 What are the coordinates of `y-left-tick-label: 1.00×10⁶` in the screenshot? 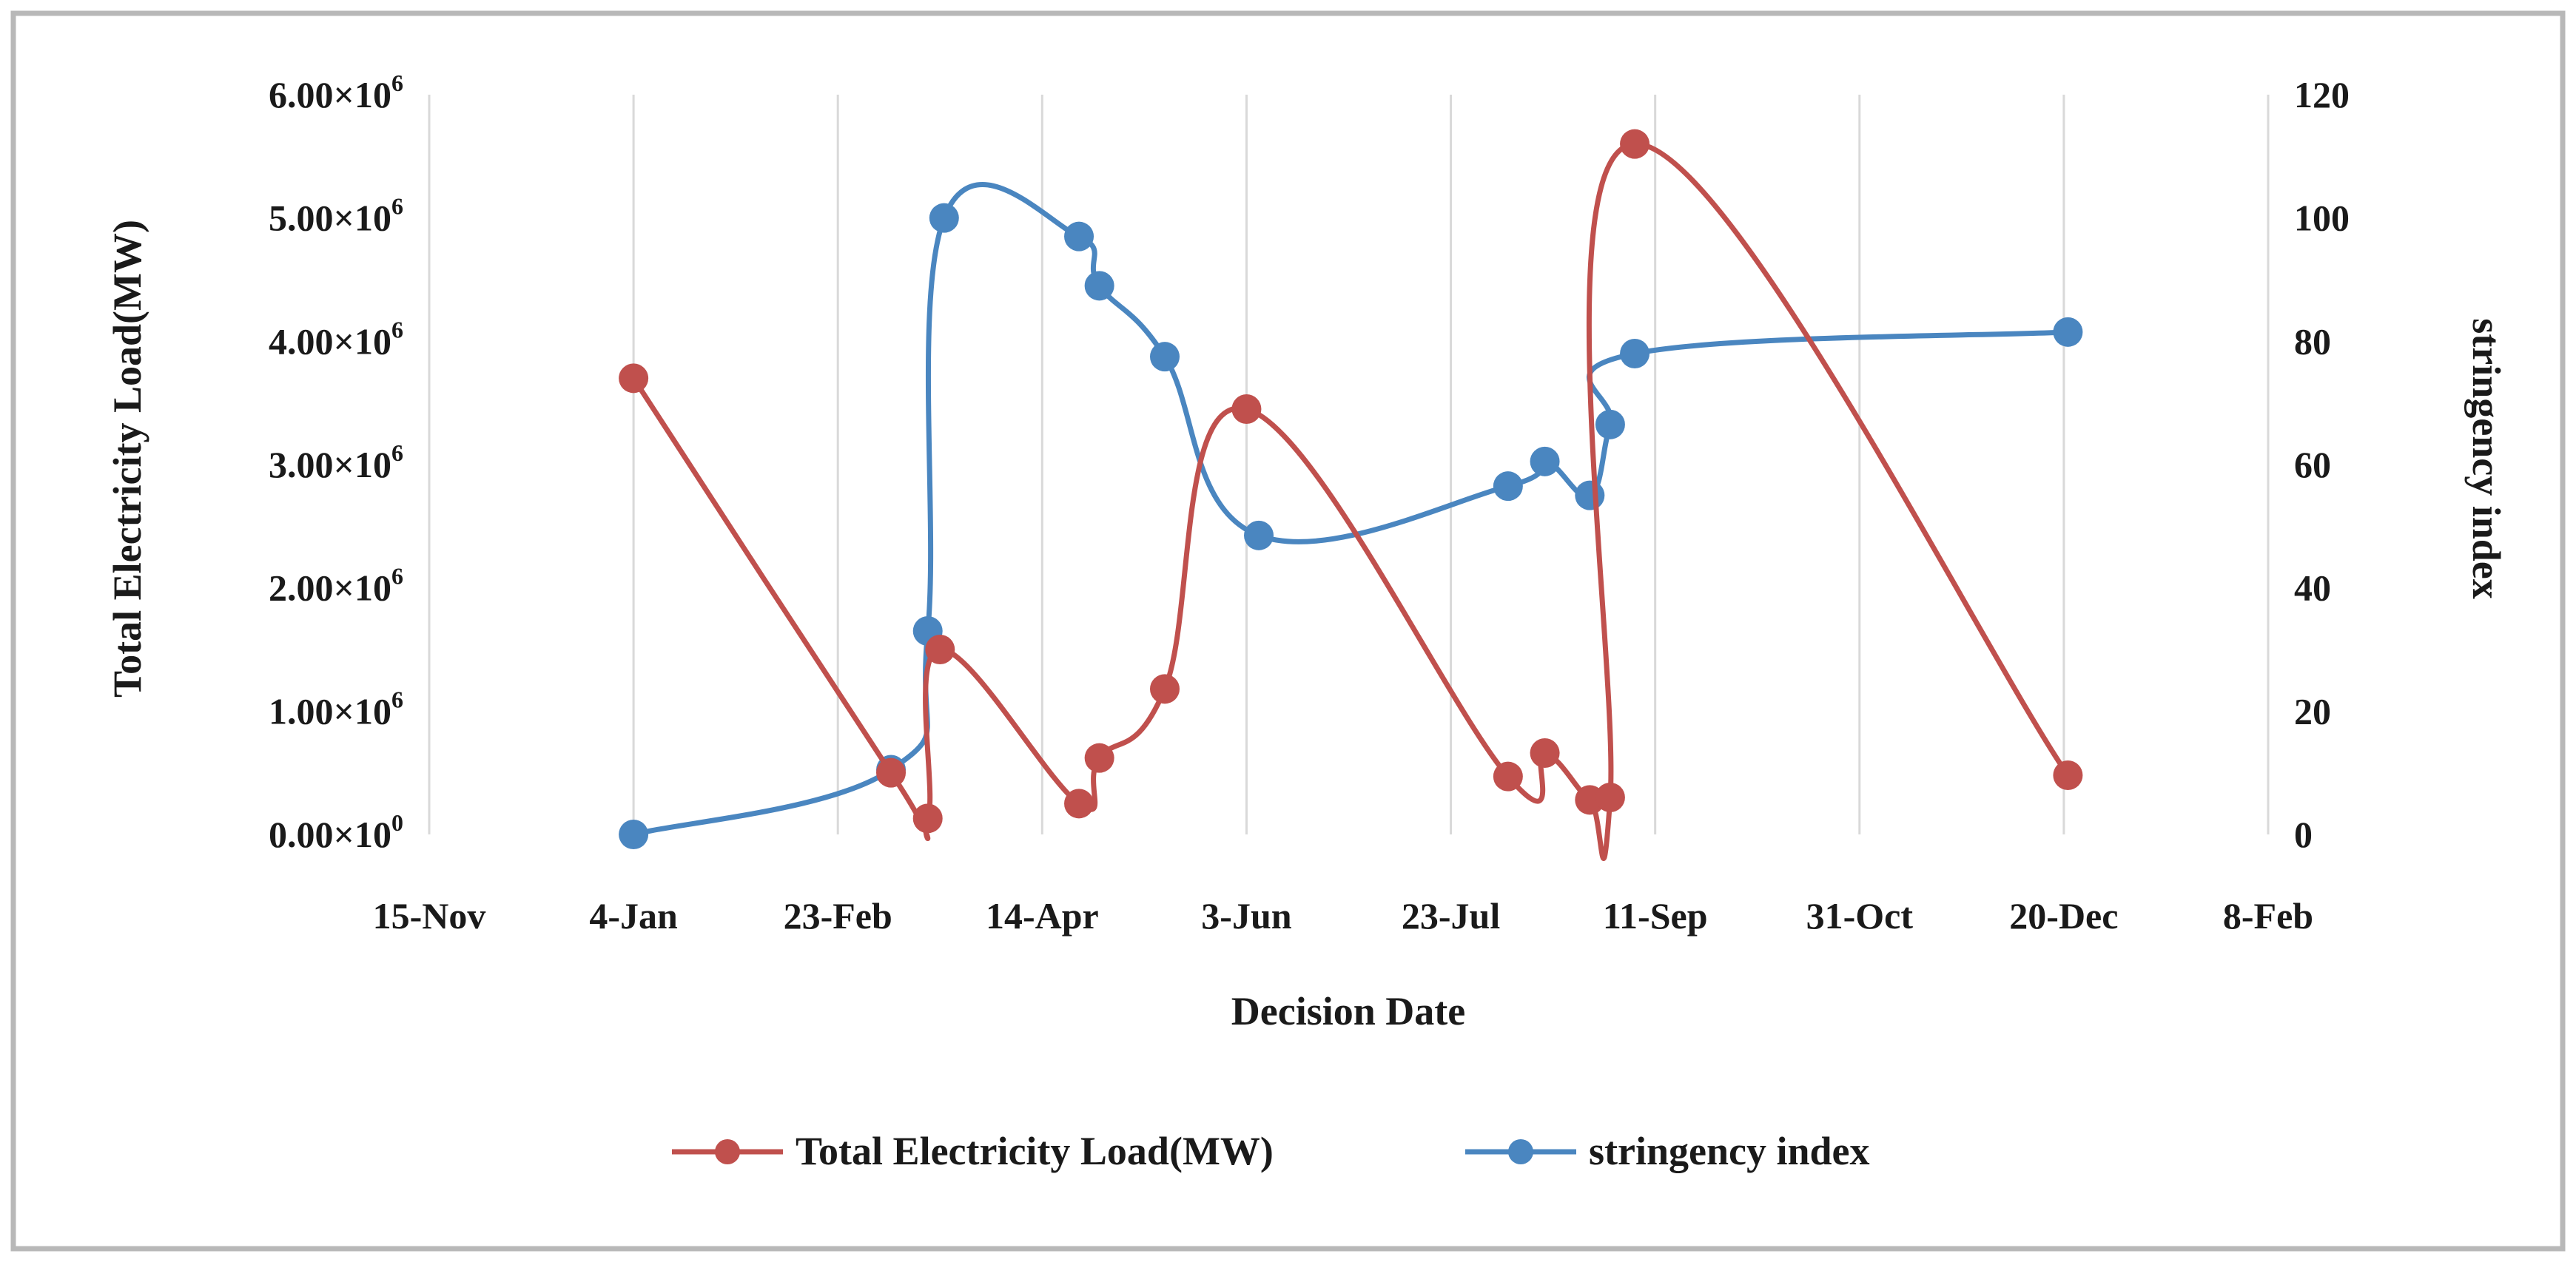 It's located at (336, 709).